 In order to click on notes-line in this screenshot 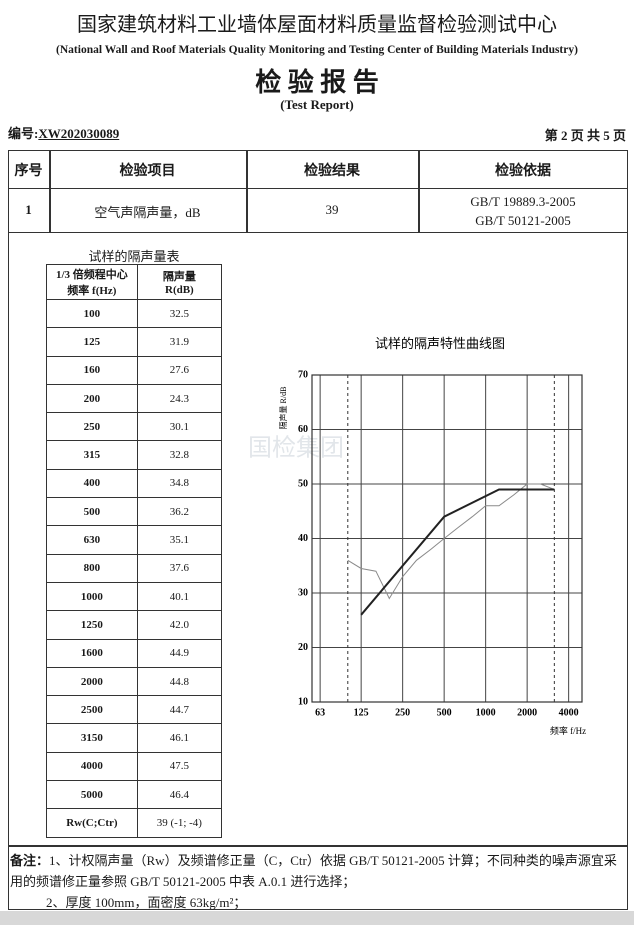, I will do `click(318, 846)`.